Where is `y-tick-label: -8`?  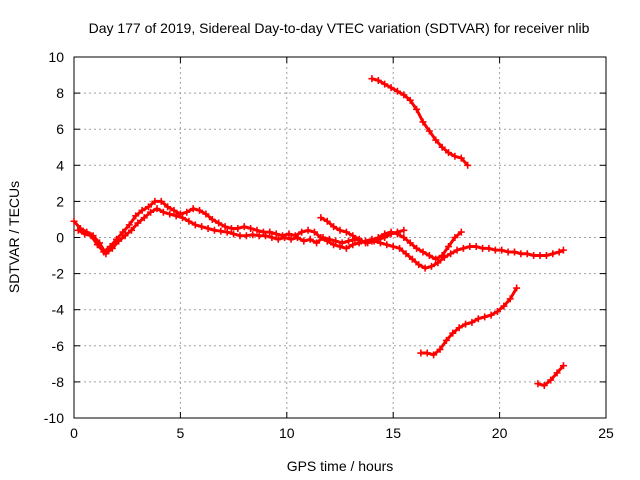
y-tick-label: -8 is located at coordinates (58, 382).